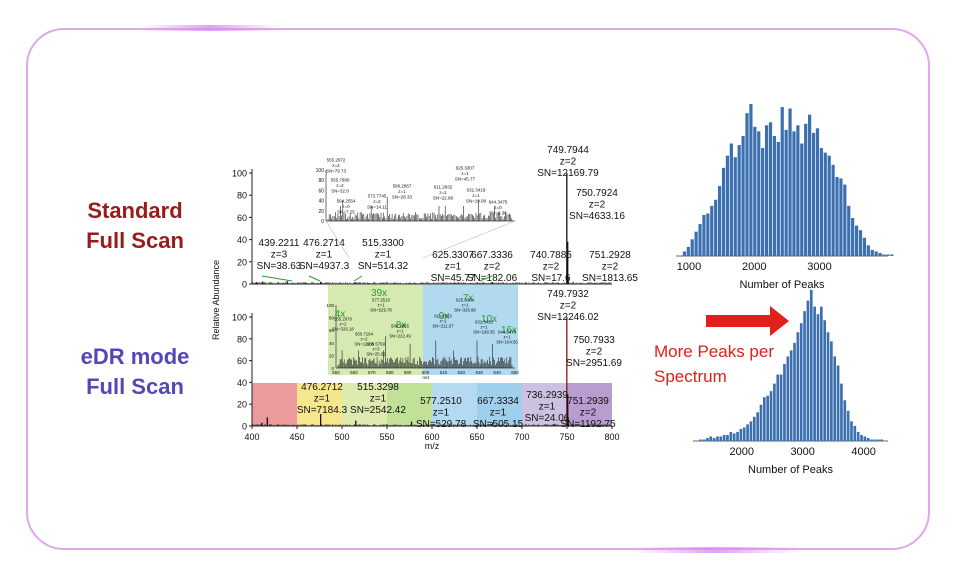 The image size is (961, 580). Describe the element at coordinates (378, 410) in the screenshot. I see `edr-peak-annotation-3-line: SN=2542.42` at that location.